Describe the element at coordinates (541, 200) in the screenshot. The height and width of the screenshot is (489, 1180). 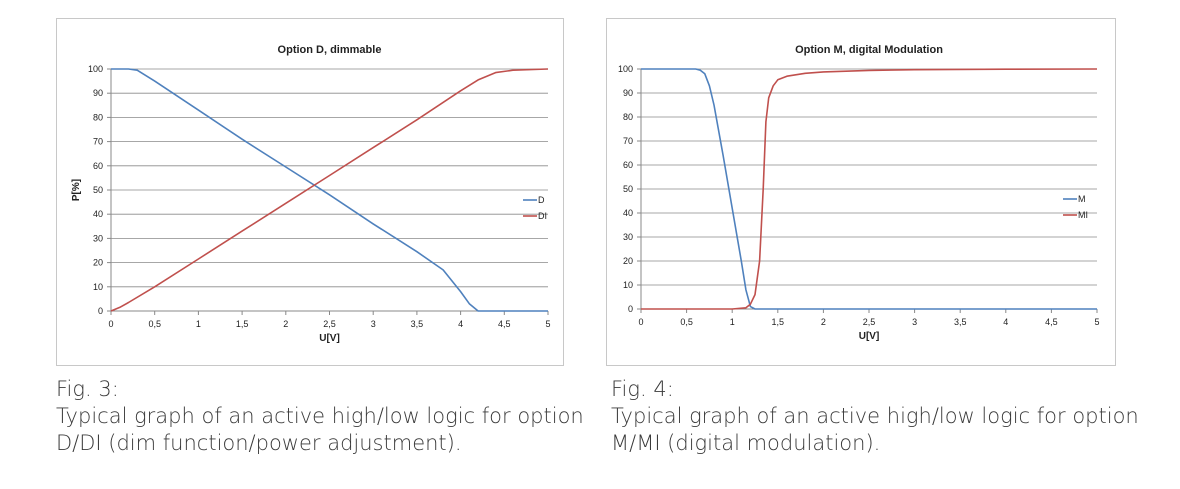
I see `legend-label: D` at that location.